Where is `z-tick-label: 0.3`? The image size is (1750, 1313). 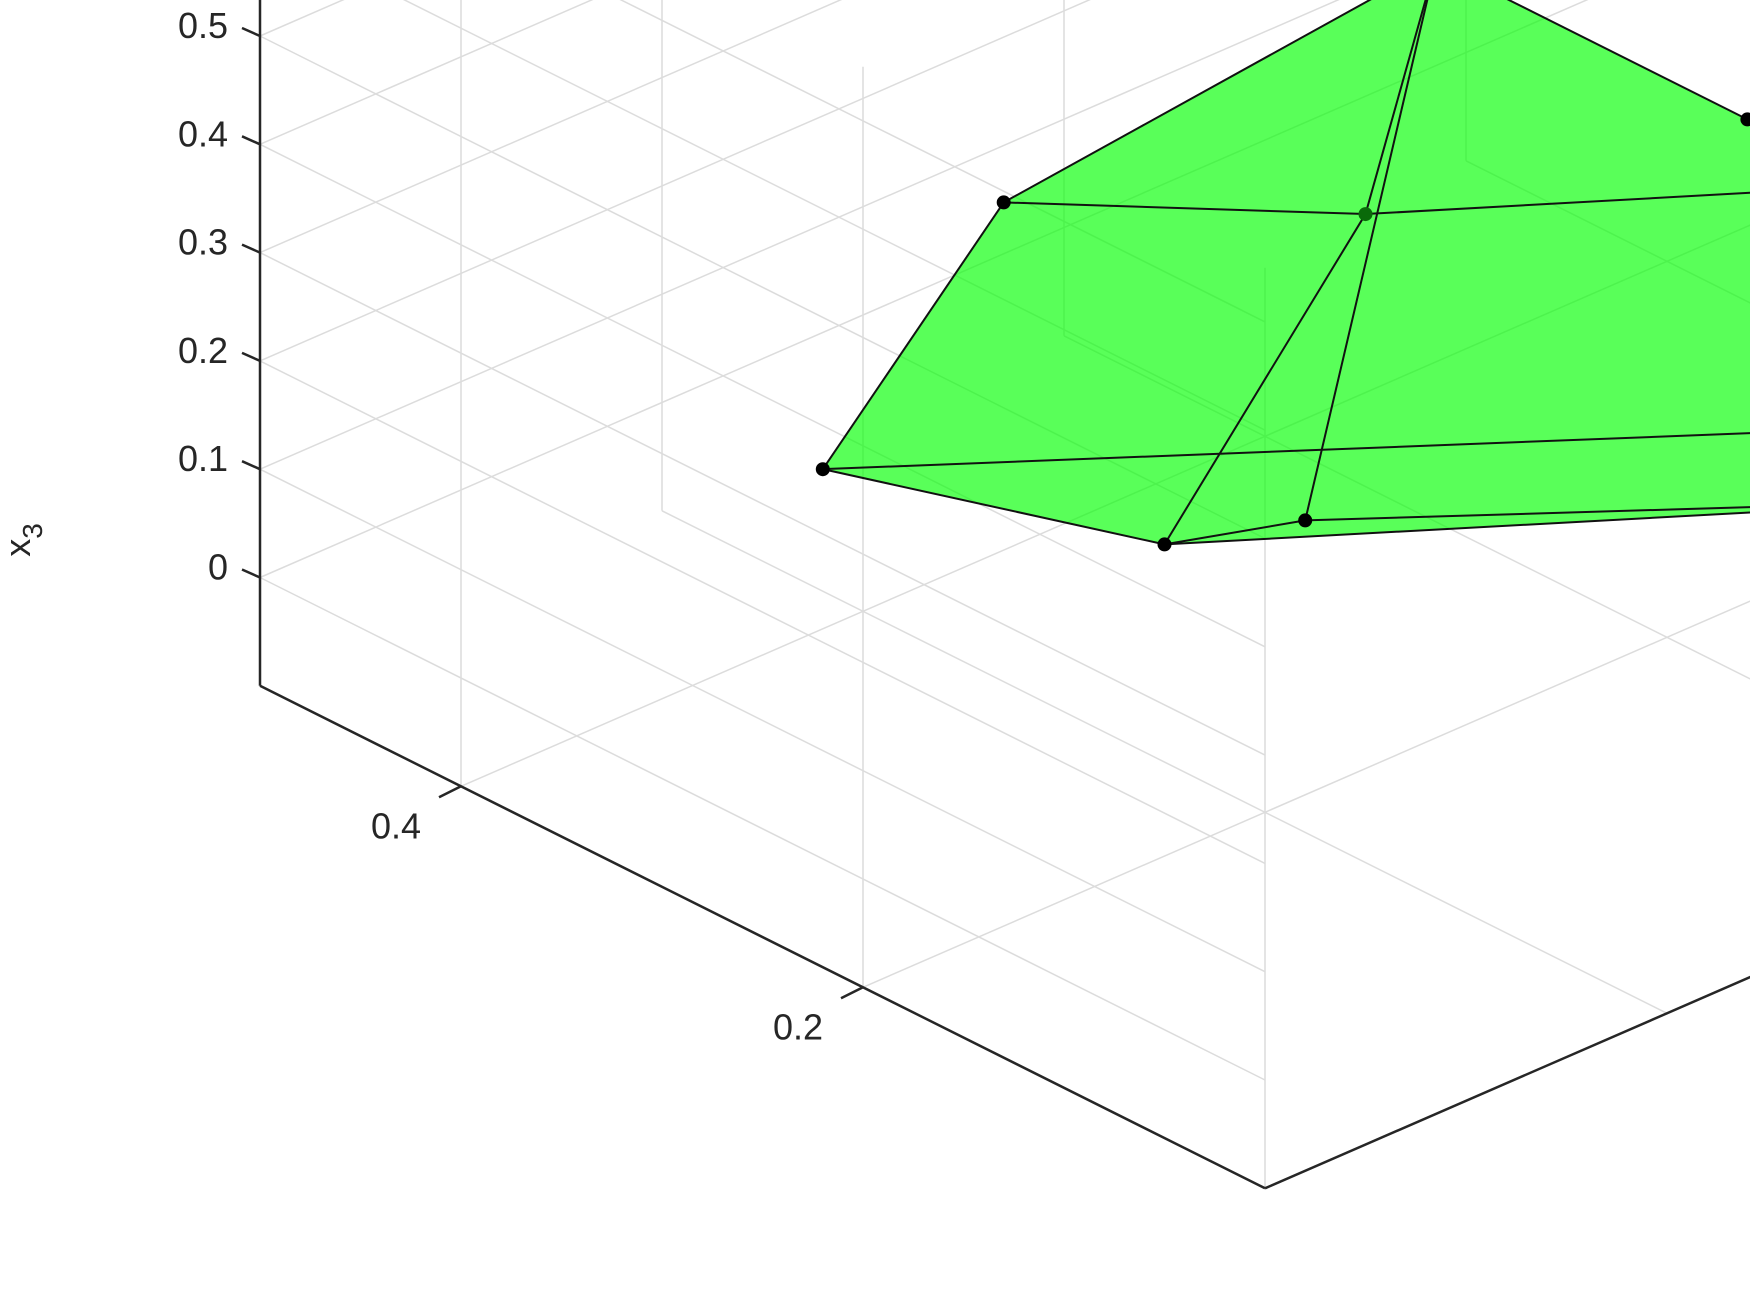 z-tick-label: 0.3 is located at coordinates (203, 242).